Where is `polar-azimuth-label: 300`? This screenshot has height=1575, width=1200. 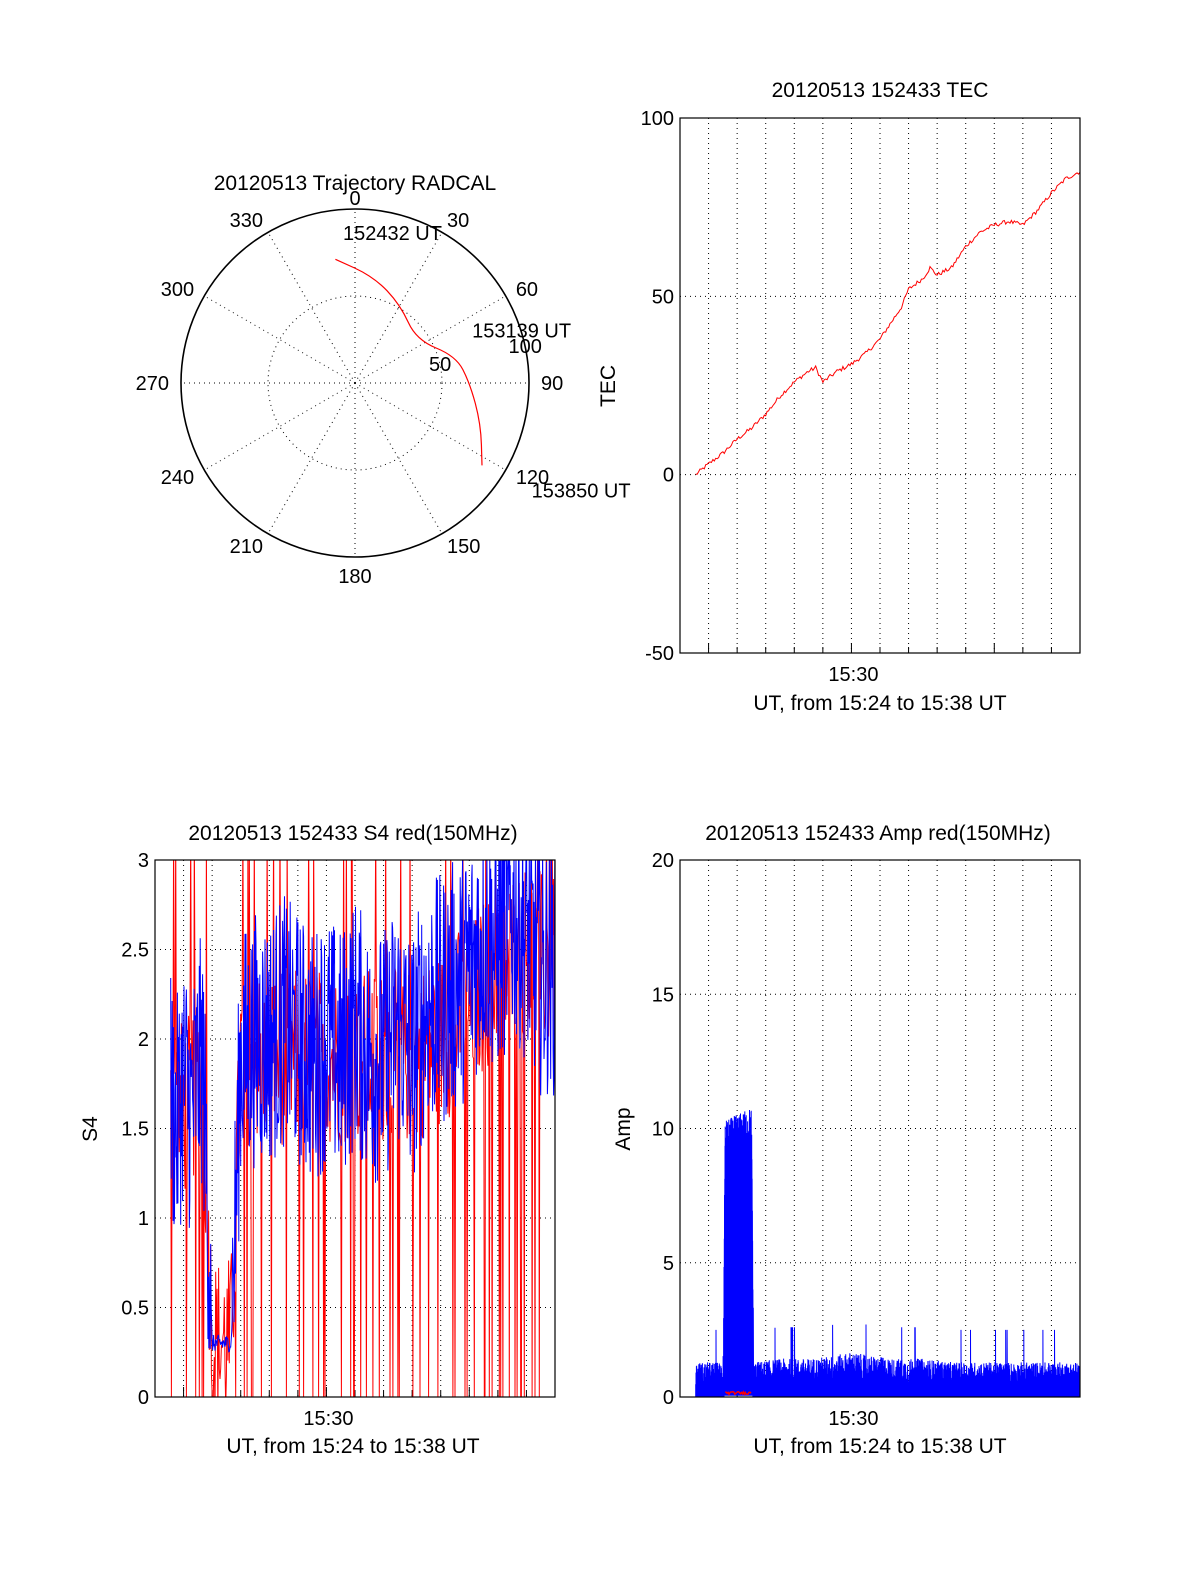
polar-azimuth-label: 300 is located at coordinates (177, 290).